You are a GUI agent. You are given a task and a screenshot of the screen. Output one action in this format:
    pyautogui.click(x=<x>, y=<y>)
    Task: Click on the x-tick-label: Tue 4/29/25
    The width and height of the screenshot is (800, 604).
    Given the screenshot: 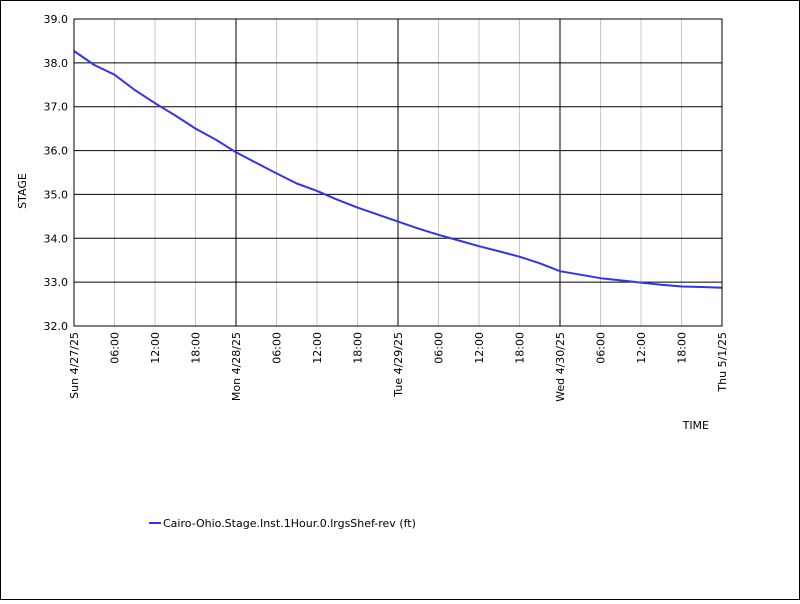 What is the action you would take?
    pyautogui.click(x=398, y=365)
    